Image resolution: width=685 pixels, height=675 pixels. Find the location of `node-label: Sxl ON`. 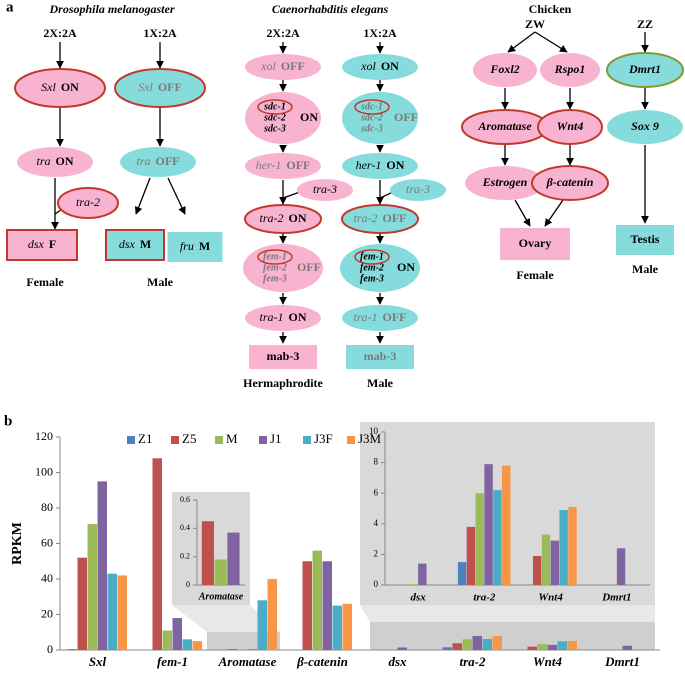

node-label: Sxl ON is located at coordinates (60, 87).